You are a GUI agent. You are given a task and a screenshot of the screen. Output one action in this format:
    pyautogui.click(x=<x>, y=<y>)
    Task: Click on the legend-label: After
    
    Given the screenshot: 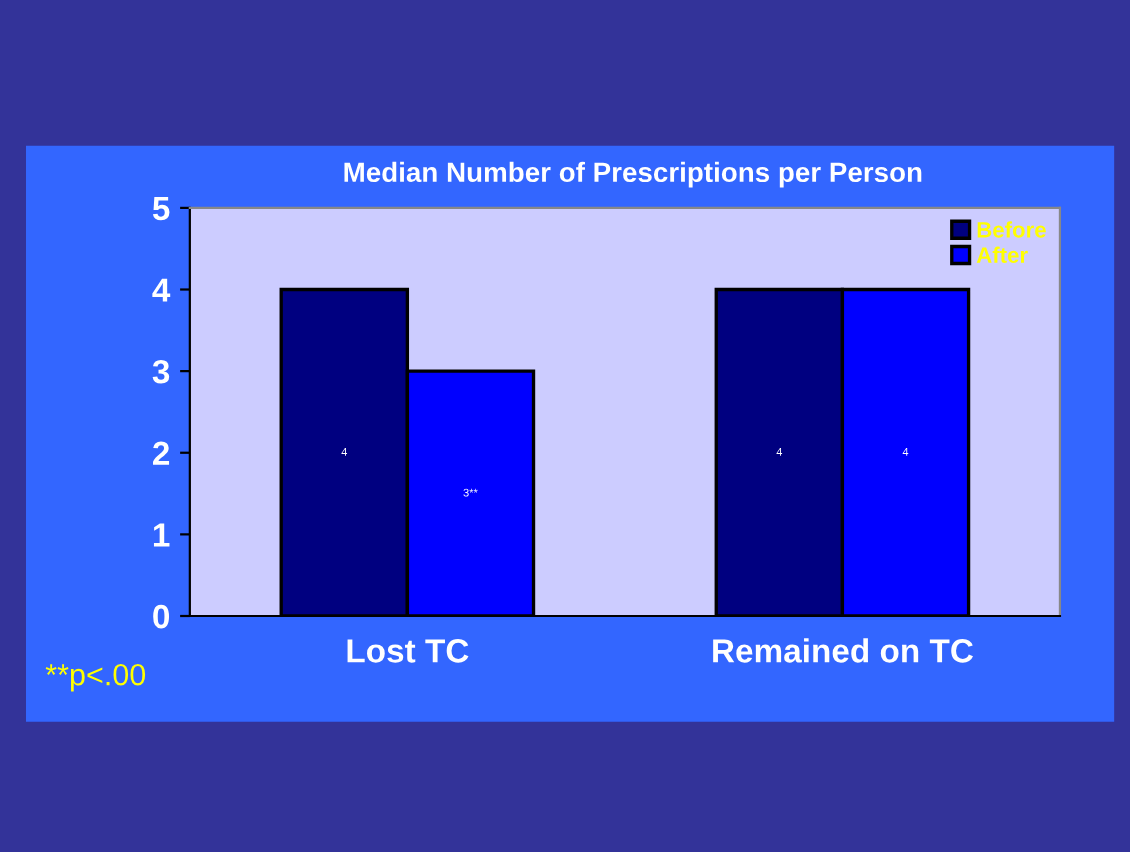 What is the action you would take?
    pyautogui.click(x=1002, y=254)
    